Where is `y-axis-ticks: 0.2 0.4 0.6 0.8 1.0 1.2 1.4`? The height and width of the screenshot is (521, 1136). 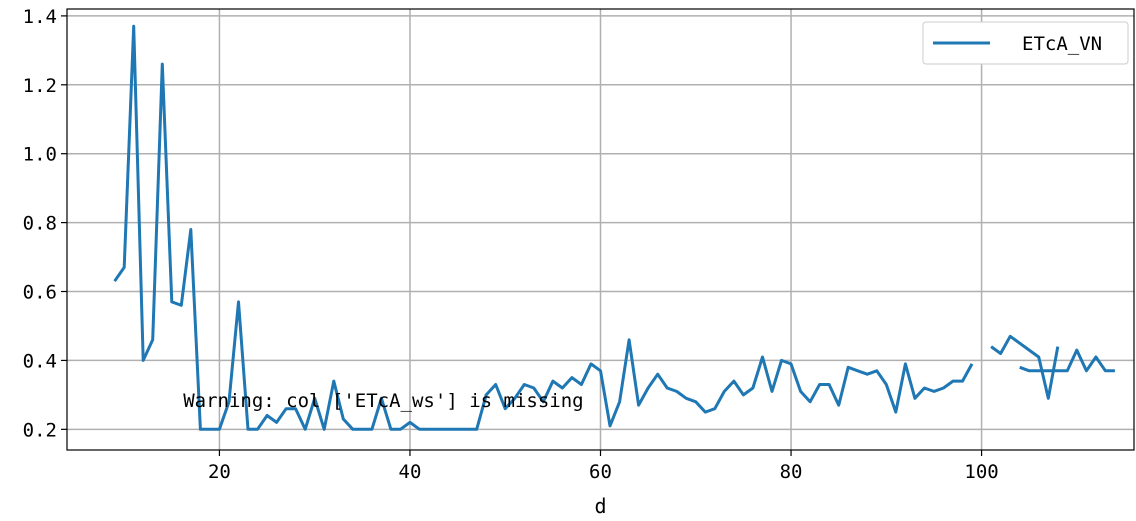 y-axis-ticks: 0.2 0.4 0.6 0.8 1.0 1.2 1.4 is located at coordinates (45, 223).